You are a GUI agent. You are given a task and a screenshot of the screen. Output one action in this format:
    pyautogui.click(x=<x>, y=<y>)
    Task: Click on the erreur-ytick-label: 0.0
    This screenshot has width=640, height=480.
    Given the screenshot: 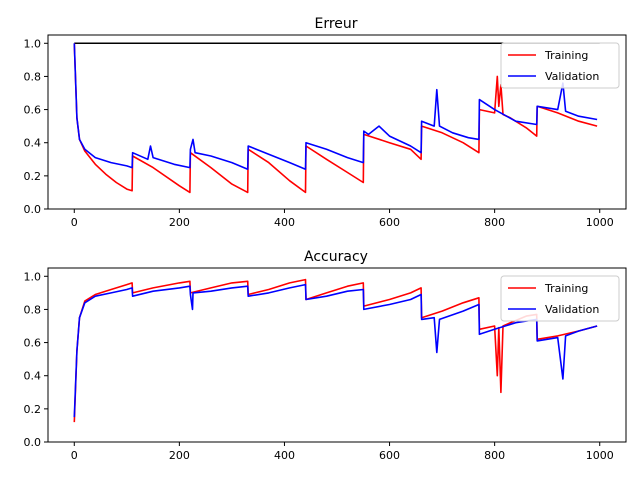 What is the action you would take?
    pyautogui.click(x=33, y=209)
    